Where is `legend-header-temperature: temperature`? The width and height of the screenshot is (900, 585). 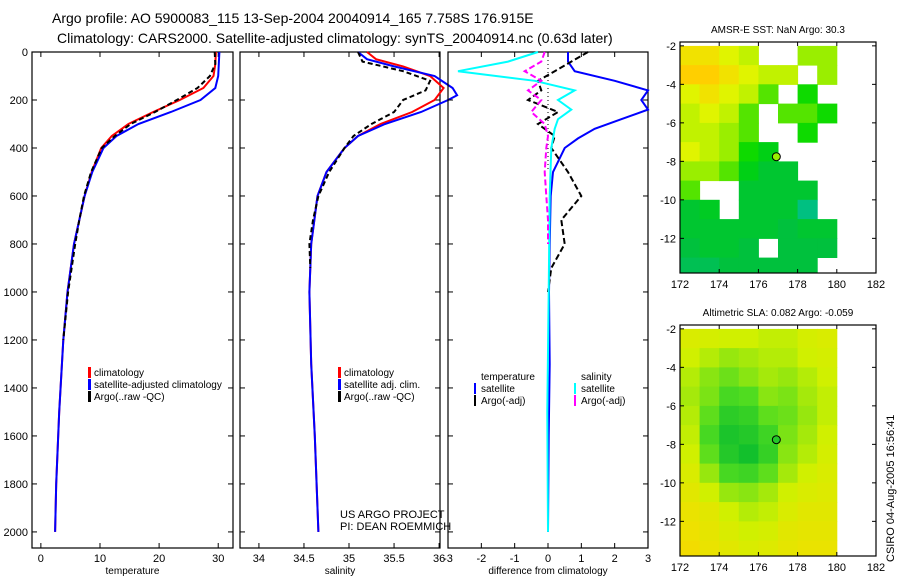 legend-header-temperature: temperature is located at coordinates (508, 377).